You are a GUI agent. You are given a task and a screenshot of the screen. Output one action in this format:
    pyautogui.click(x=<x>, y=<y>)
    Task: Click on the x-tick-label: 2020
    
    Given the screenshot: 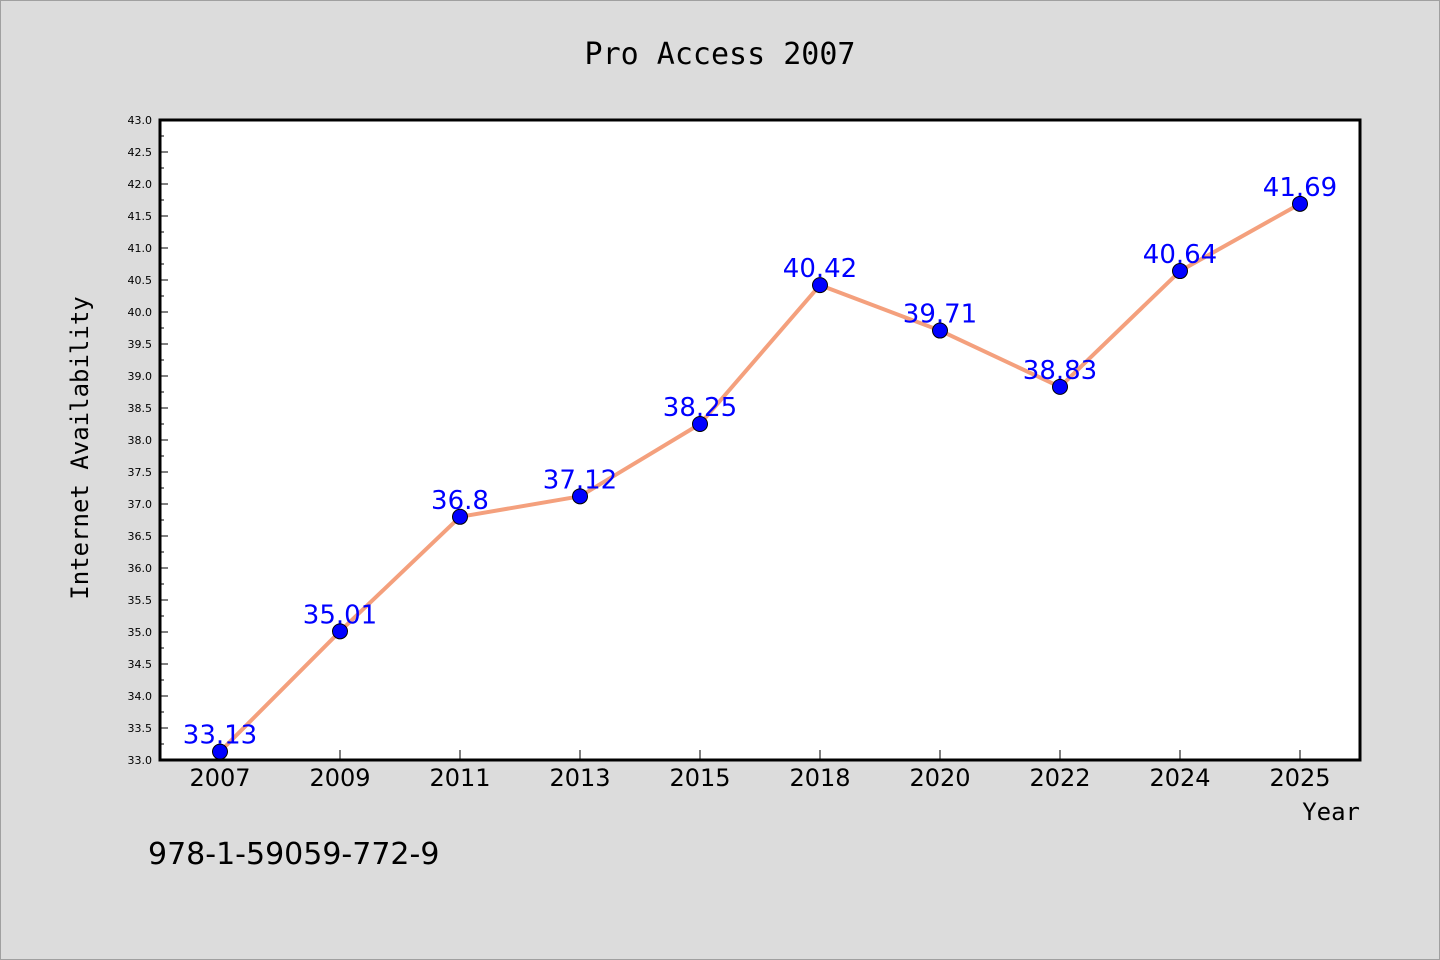 What is the action you would take?
    pyautogui.click(x=939, y=778)
    